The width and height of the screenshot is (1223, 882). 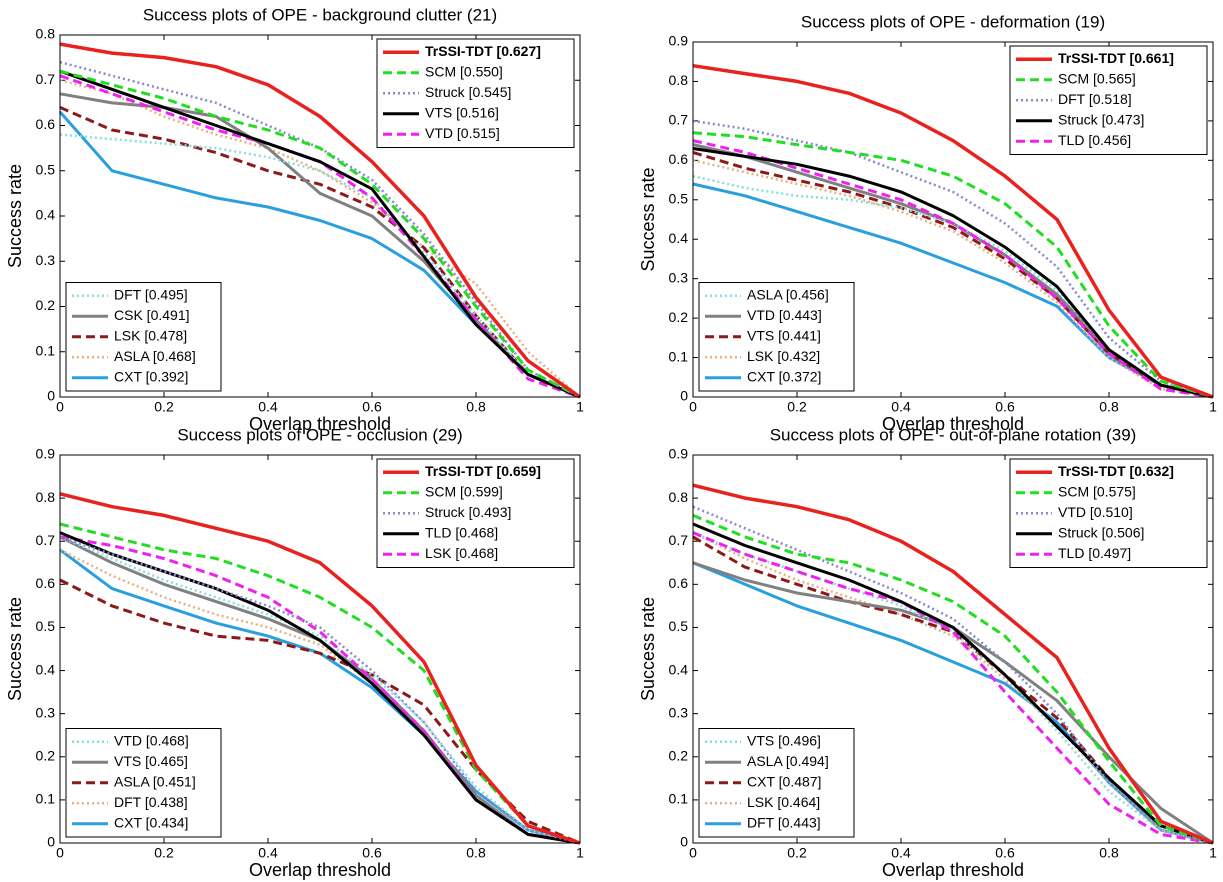 I want to click on legend-label: TrSSI-TDT [0.661], so click(x=1116, y=58).